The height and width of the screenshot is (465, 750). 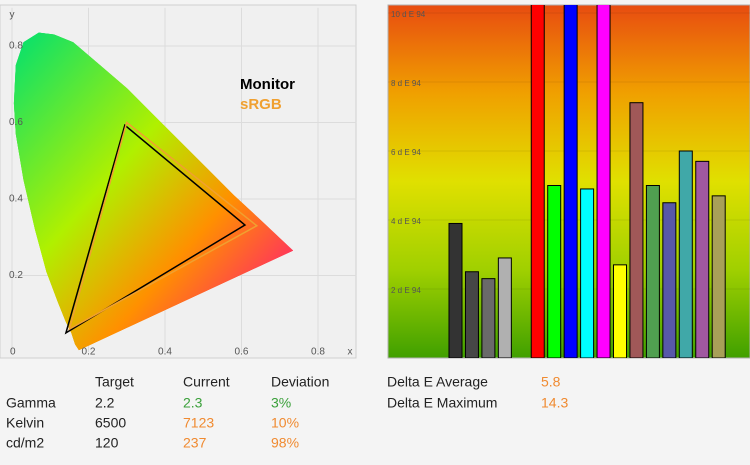 I want to click on y-axis-label: y, so click(x=12, y=15).